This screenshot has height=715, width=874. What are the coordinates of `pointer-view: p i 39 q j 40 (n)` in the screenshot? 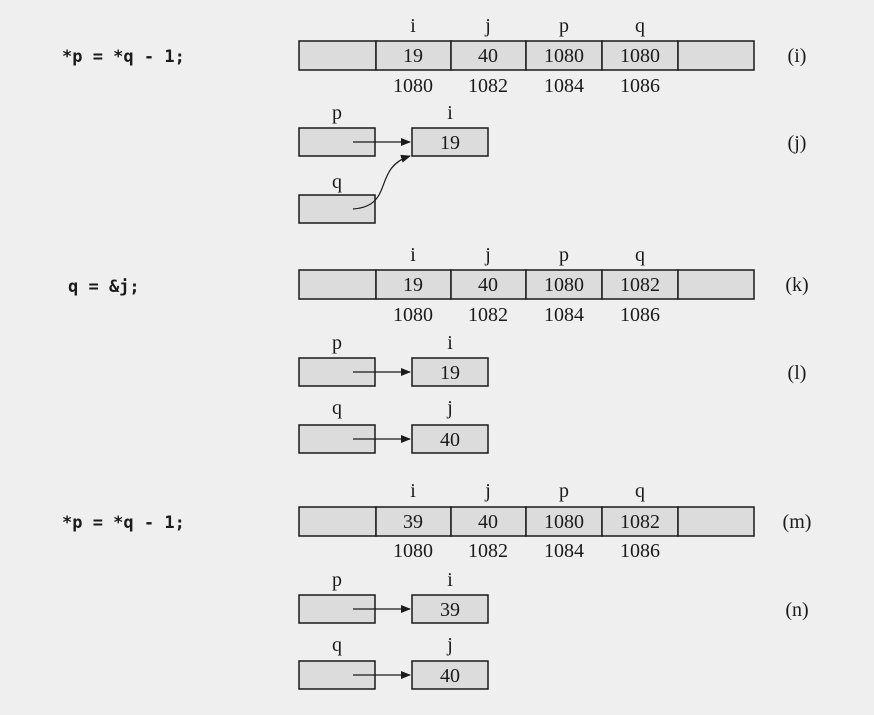 It's located at (553, 629).